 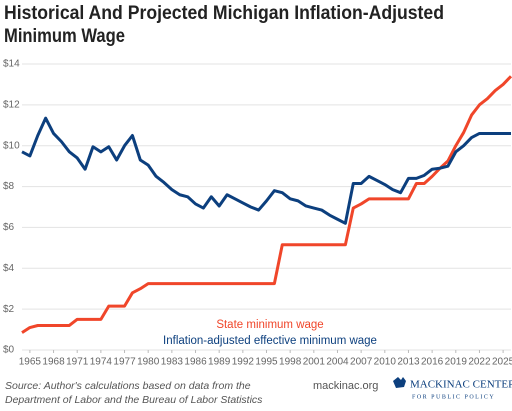 I want to click on x-tick-label: 2010, so click(x=385, y=362).